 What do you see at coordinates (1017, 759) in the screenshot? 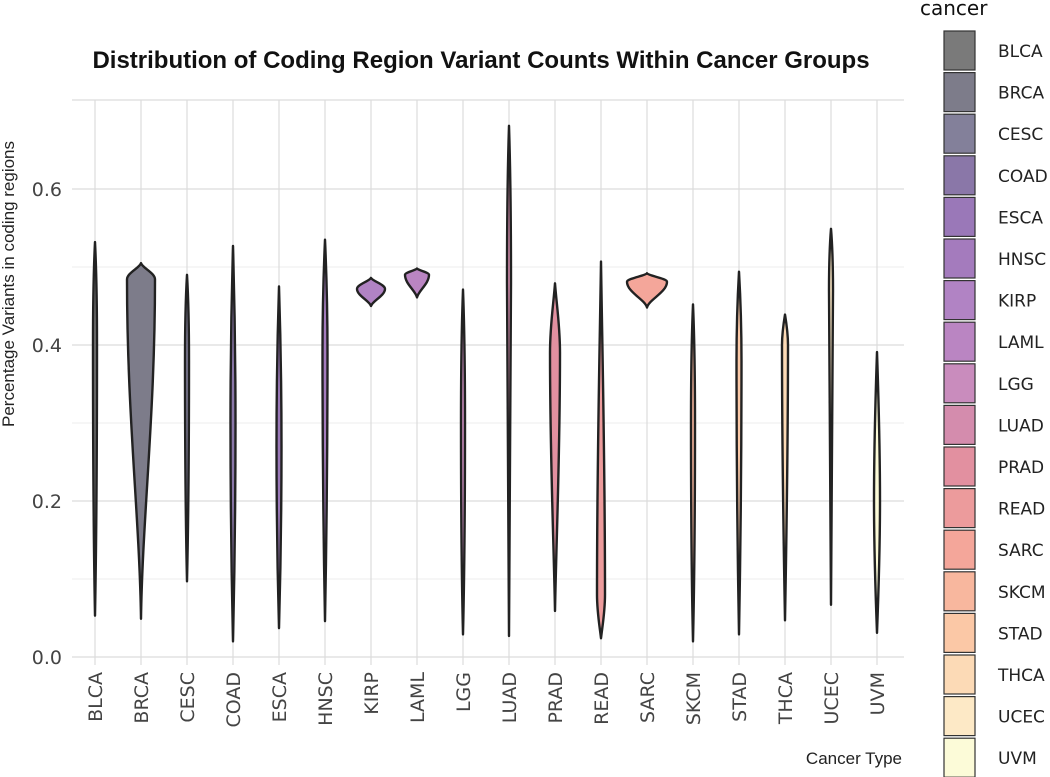
I see `legend-label: UVM` at bounding box center [1017, 759].